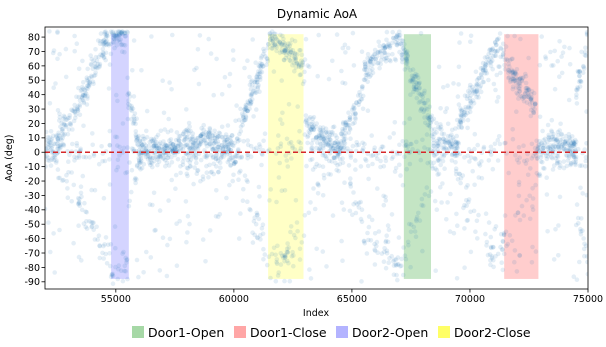 The width and height of the screenshot is (606, 347). Describe the element at coordinates (404, 123) in the screenshot. I see `data-point-2003` at that location.